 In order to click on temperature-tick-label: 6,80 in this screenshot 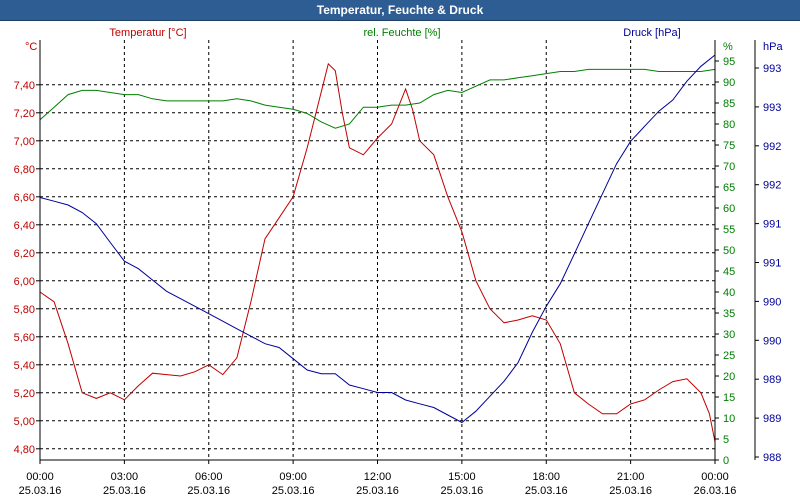, I will do `click(24, 170)`.